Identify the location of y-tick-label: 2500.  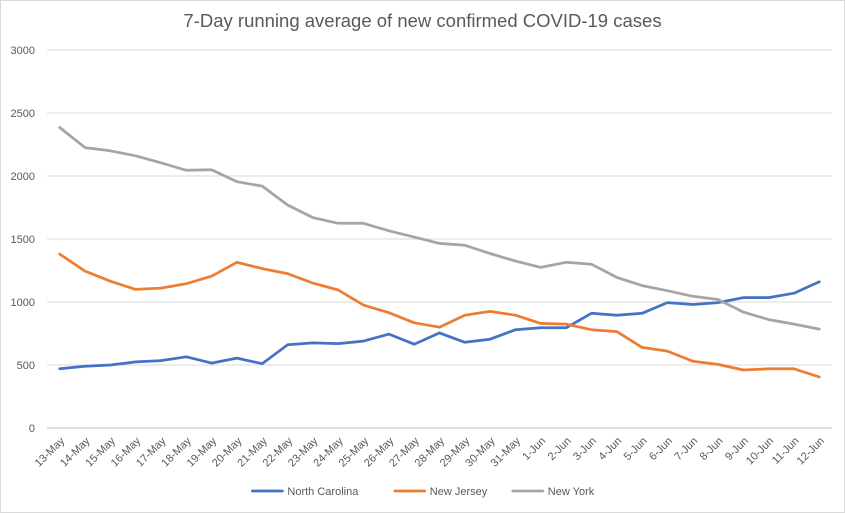
(23, 114).